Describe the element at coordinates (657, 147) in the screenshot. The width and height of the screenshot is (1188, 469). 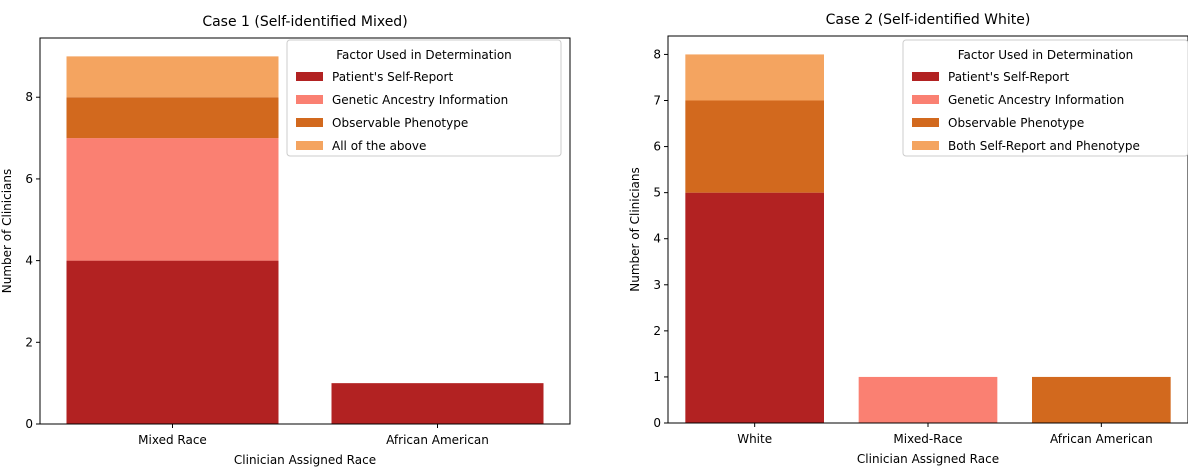
I see `chart2-ytick-label: 6` at that location.